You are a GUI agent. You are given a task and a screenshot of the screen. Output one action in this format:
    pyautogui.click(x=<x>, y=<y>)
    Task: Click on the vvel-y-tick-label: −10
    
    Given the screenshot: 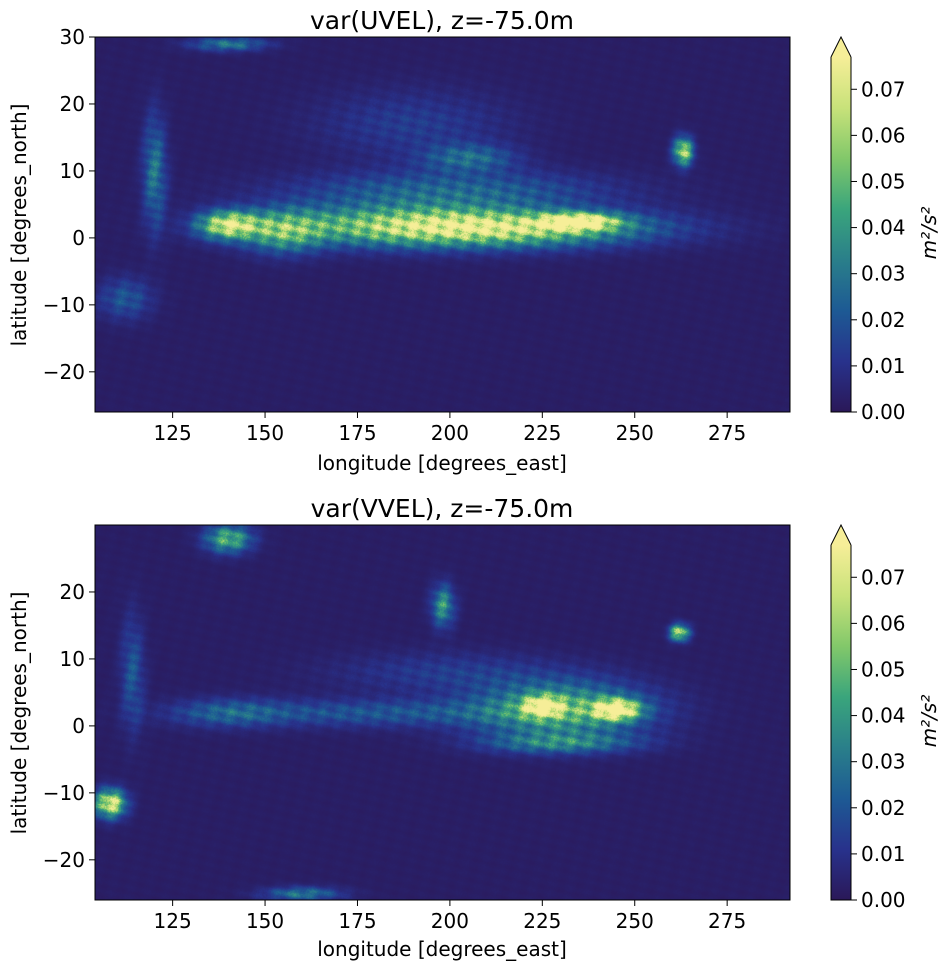 What is the action you would take?
    pyautogui.click(x=64, y=793)
    